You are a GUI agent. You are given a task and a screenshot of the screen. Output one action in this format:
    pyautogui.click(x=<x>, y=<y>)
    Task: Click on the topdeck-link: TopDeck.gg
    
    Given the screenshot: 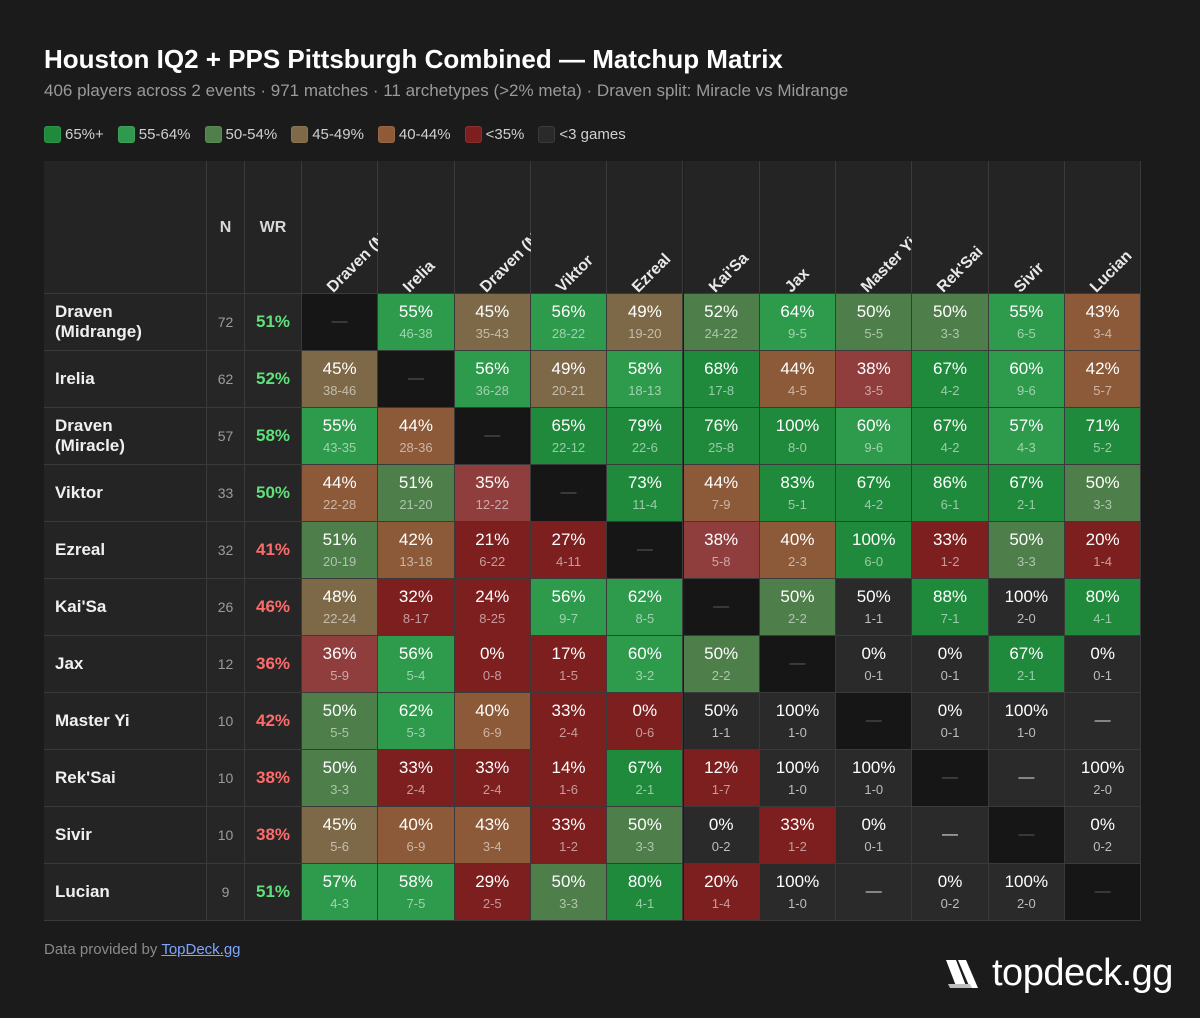 What is the action you would take?
    pyautogui.click(x=201, y=949)
    